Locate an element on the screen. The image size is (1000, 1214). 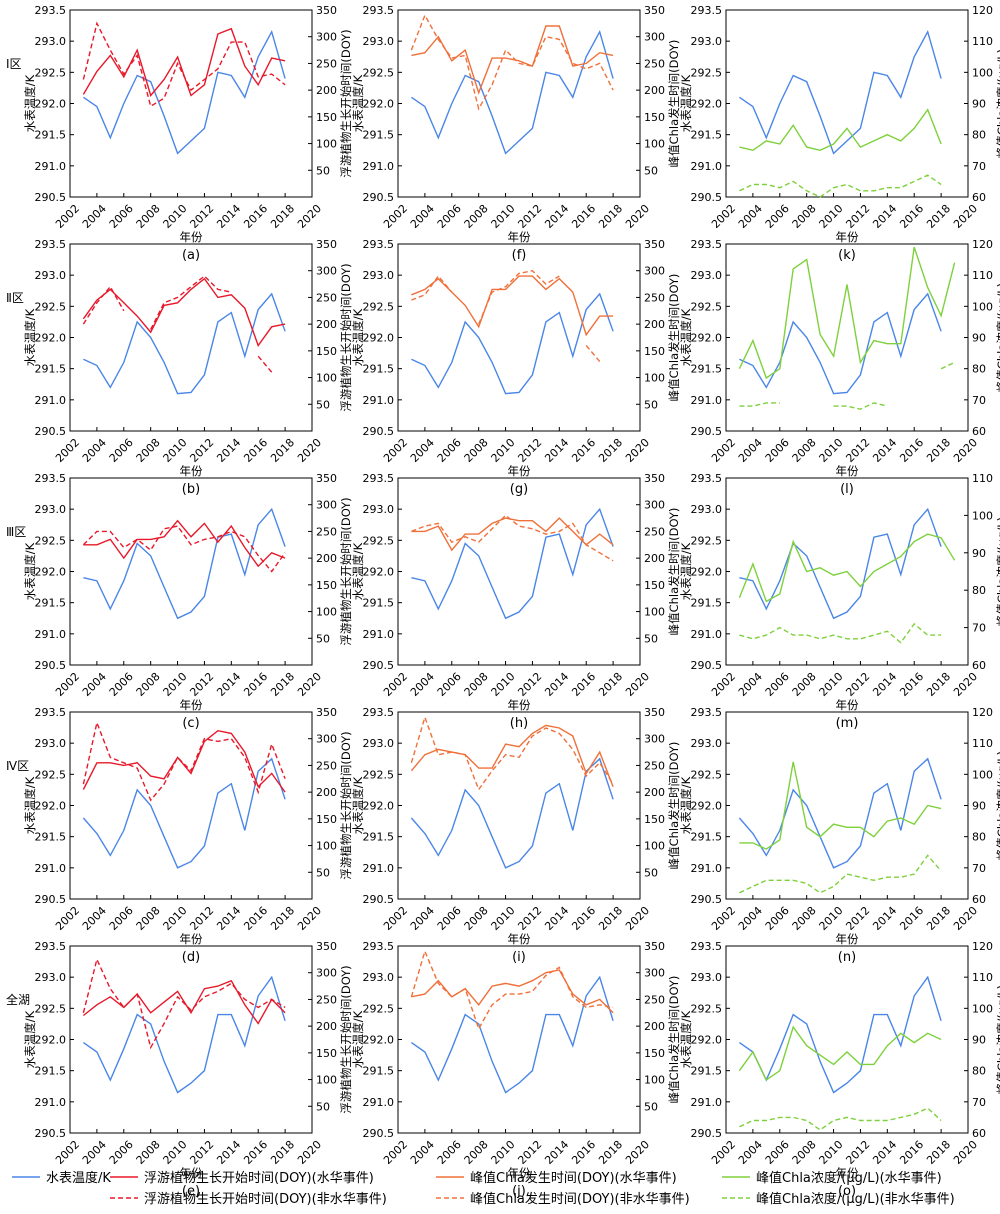
panel-label: (j) is located at coordinates (519, 1191).